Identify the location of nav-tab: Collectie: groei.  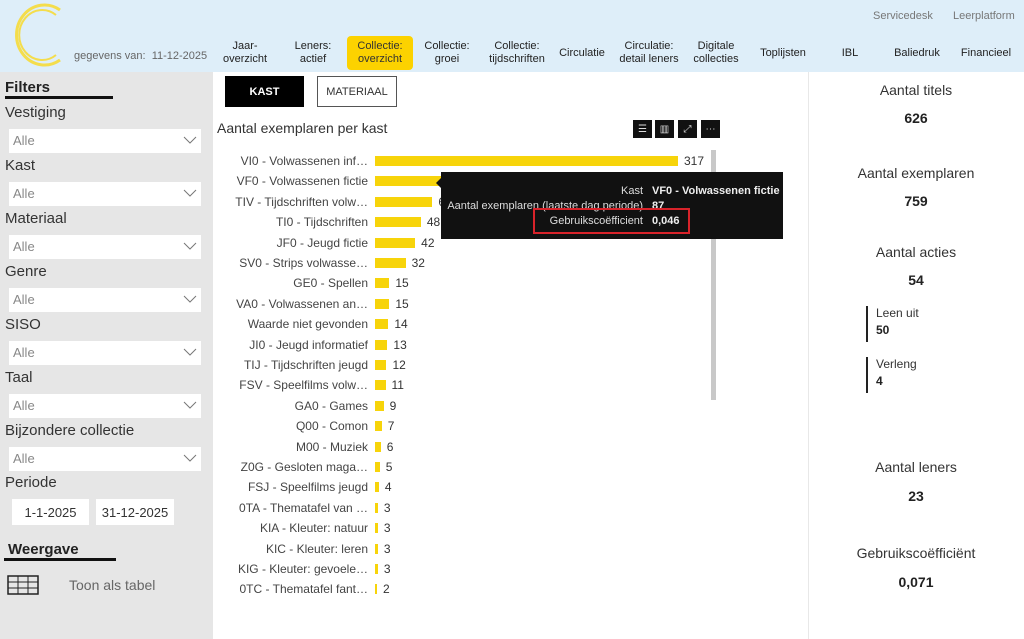
(447, 52).